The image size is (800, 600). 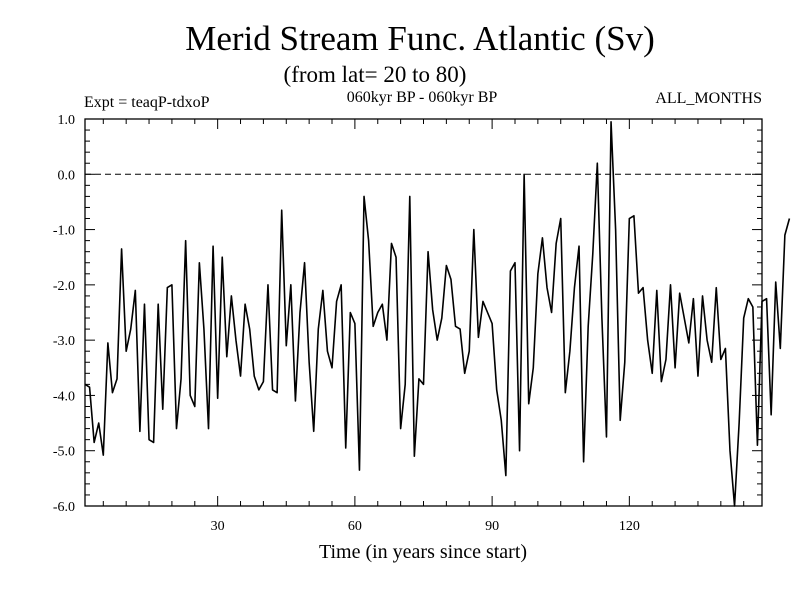 What do you see at coordinates (355, 526) in the screenshot?
I see `x-tick-label: 60` at bounding box center [355, 526].